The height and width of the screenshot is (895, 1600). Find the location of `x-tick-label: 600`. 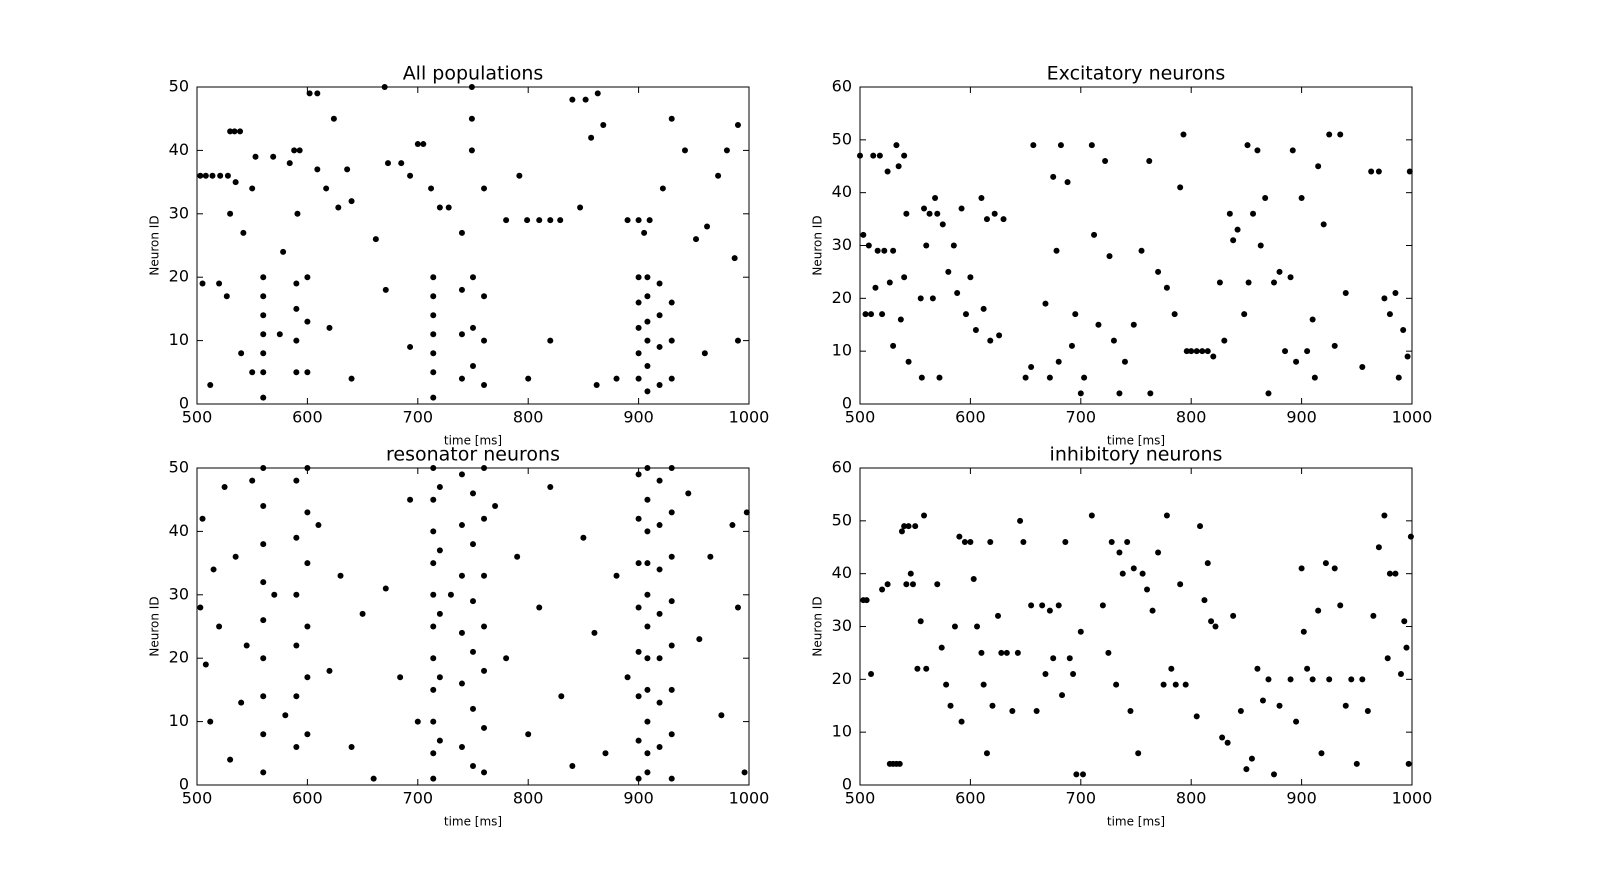

x-tick-label: 600 is located at coordinates (307, 417).